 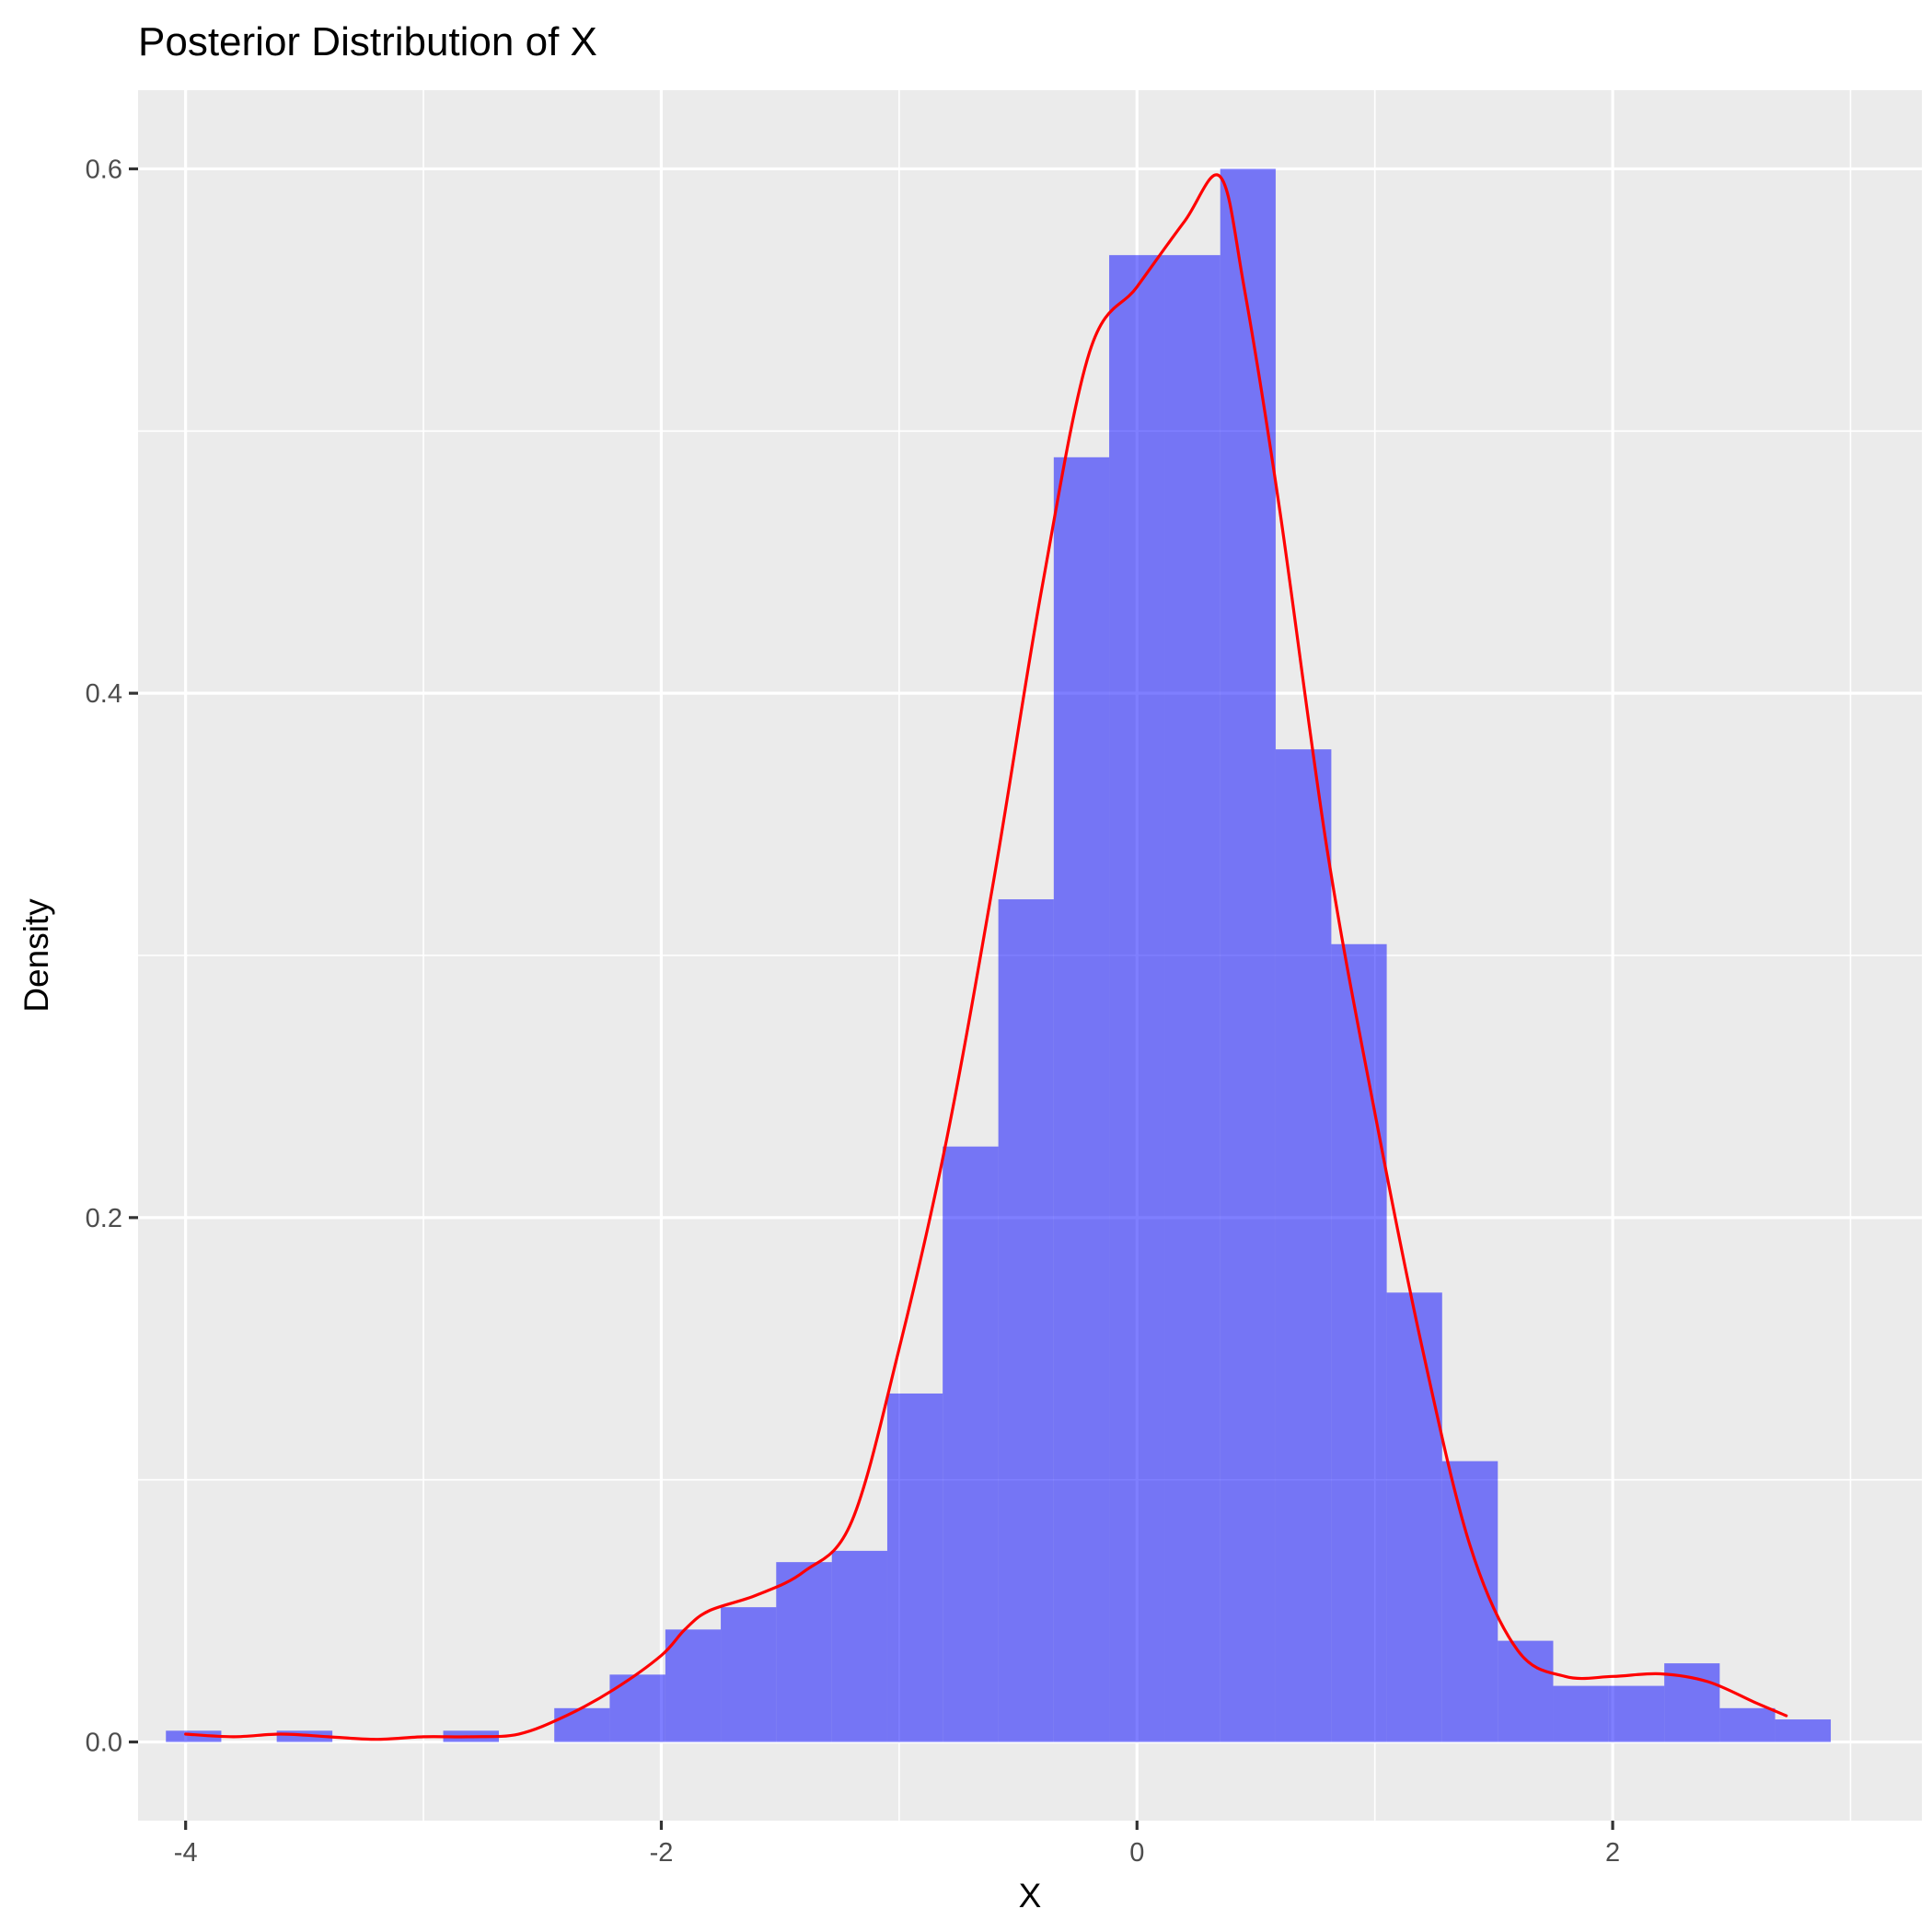 What do you see at coordinates (104, 1744) in the screenshot?
I see `y-tick-label: 0.0` at bounding box center [104, 1744].